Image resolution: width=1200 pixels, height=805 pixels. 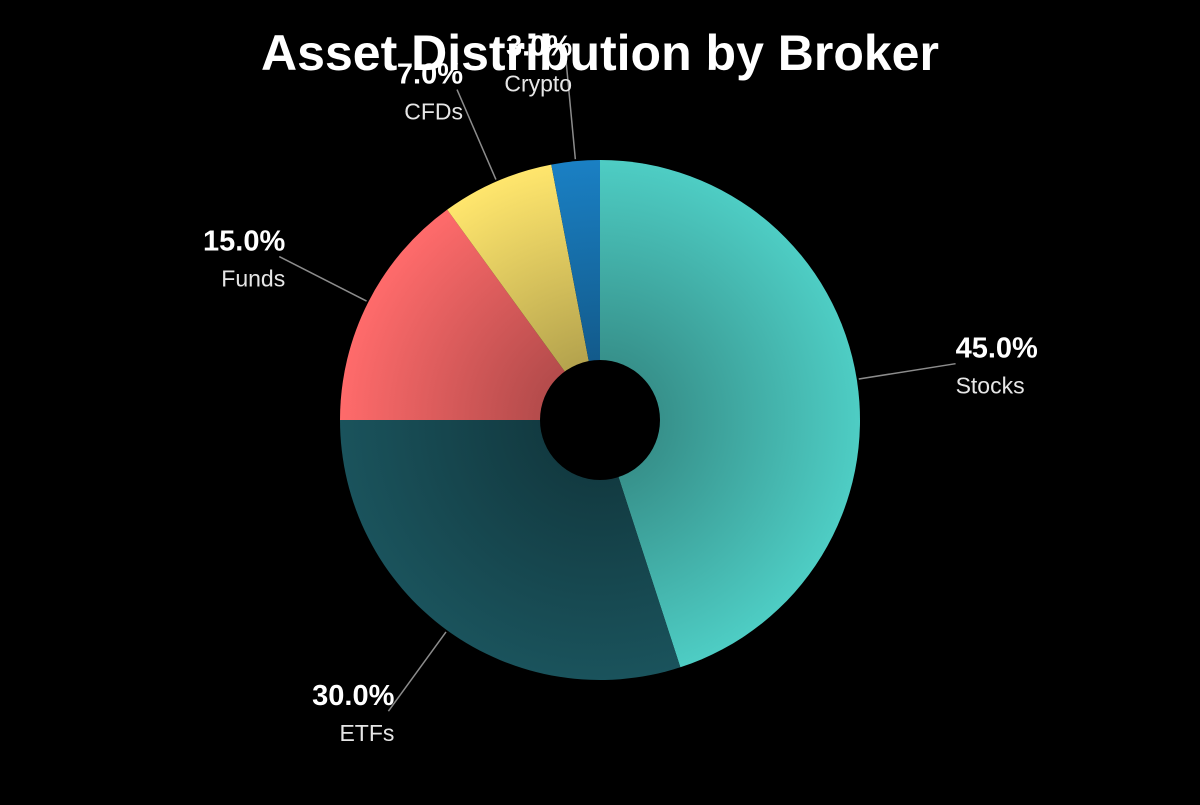 I want to click on slice-funds, so click(x=470, y=314).